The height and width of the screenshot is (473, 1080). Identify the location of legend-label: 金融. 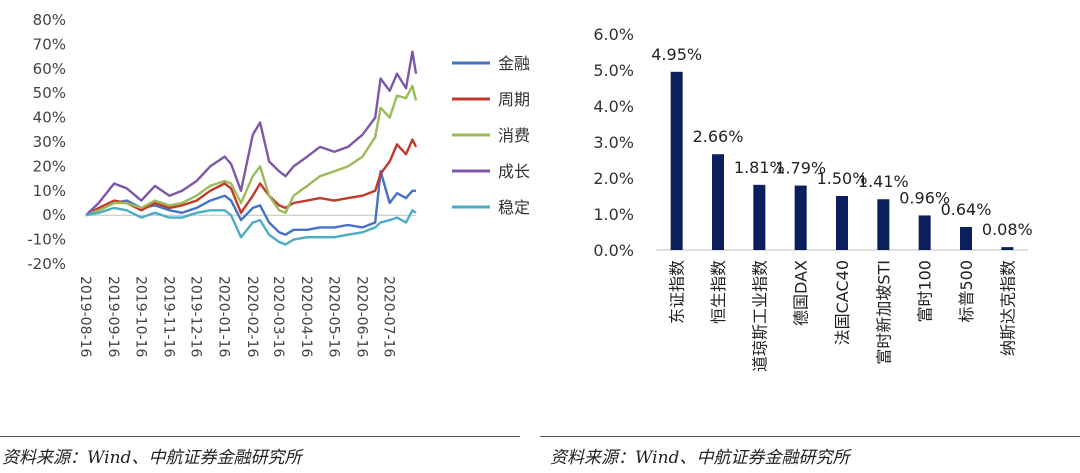
(514, 63).